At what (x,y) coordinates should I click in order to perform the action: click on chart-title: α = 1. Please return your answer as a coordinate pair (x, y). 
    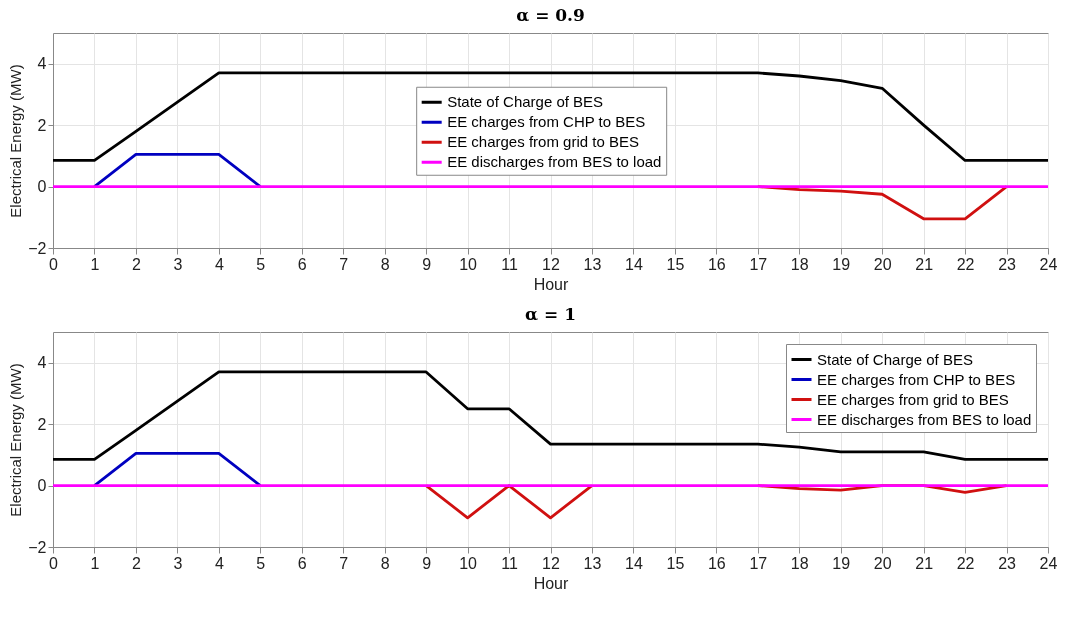
    Looking at the image, I should click on (550, 314).